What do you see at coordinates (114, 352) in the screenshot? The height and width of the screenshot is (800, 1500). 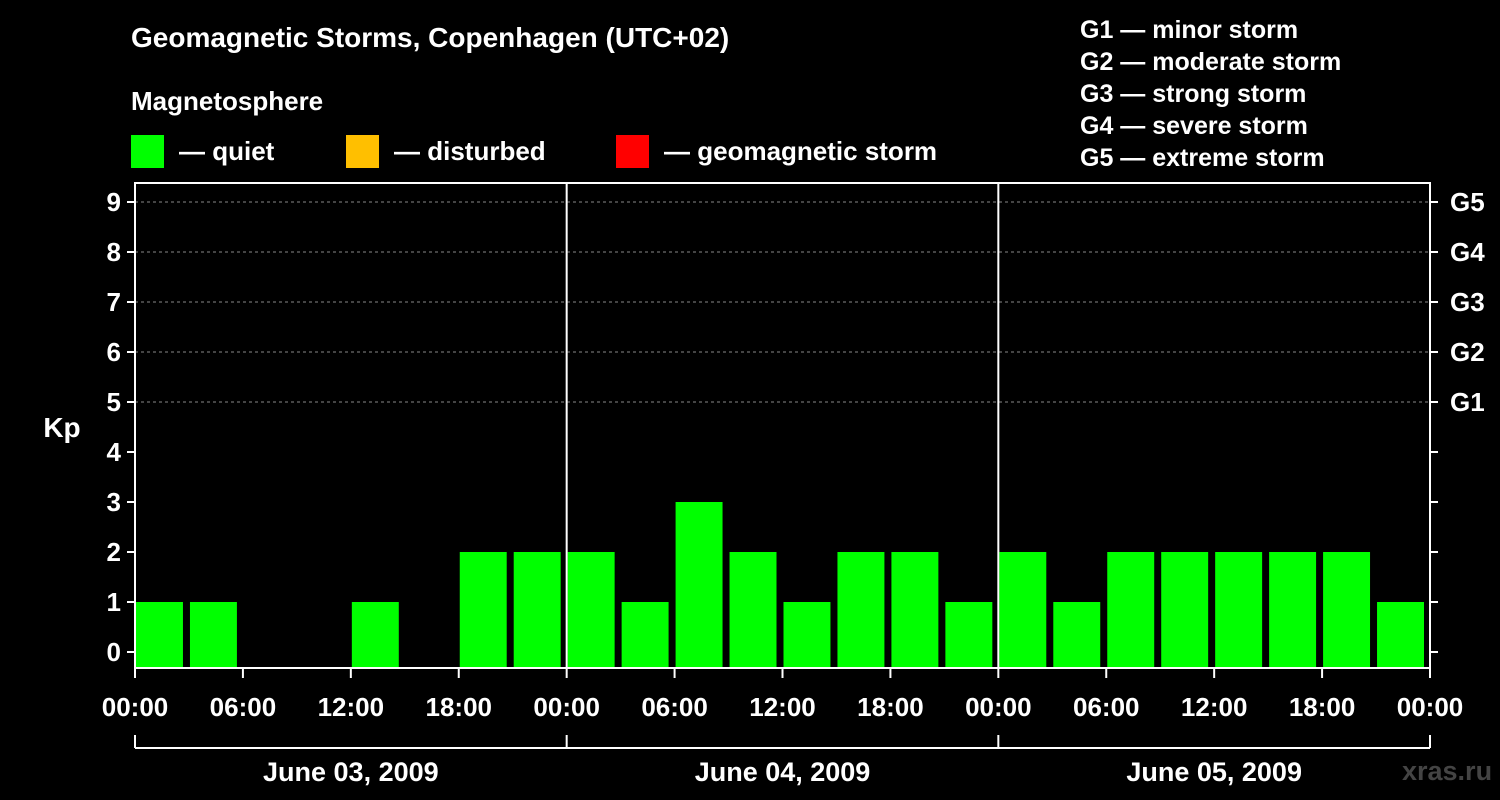 I see `y-tick-label-6: 6` at bounding box center [114, 352].